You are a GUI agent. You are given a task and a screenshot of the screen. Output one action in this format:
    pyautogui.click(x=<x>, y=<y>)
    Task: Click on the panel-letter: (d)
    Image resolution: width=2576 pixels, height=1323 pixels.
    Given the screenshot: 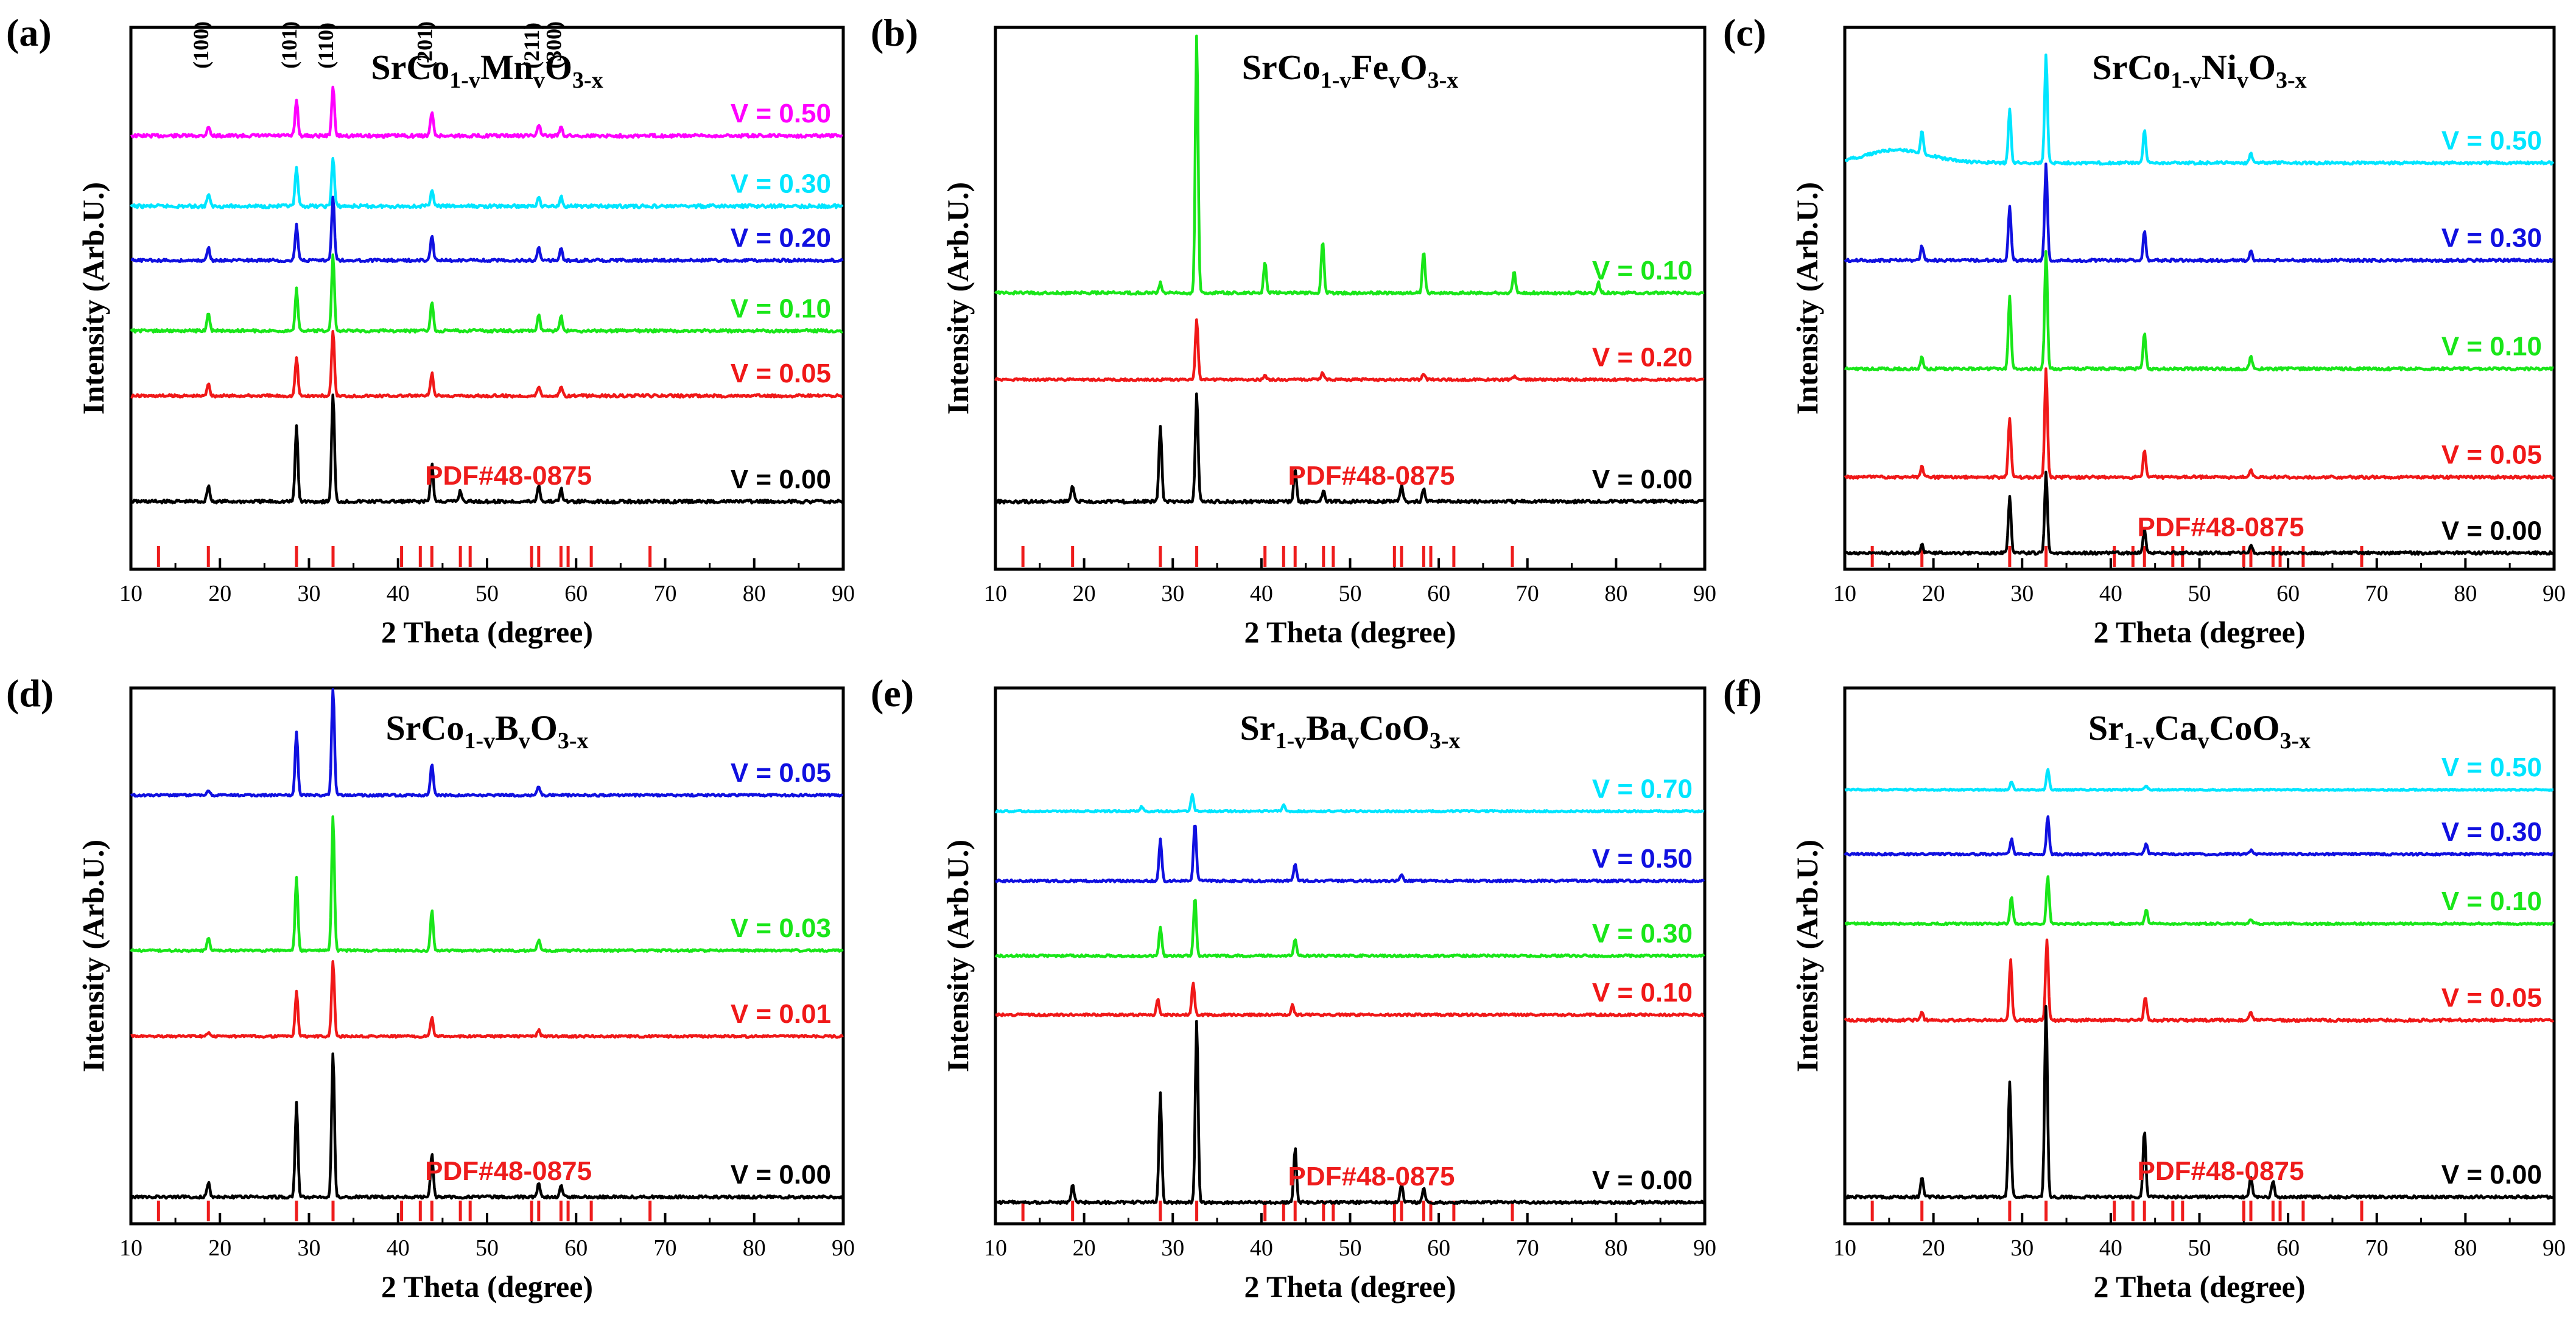 What is the action you would take?
    pyautogui.click(x=30, y=693)
    